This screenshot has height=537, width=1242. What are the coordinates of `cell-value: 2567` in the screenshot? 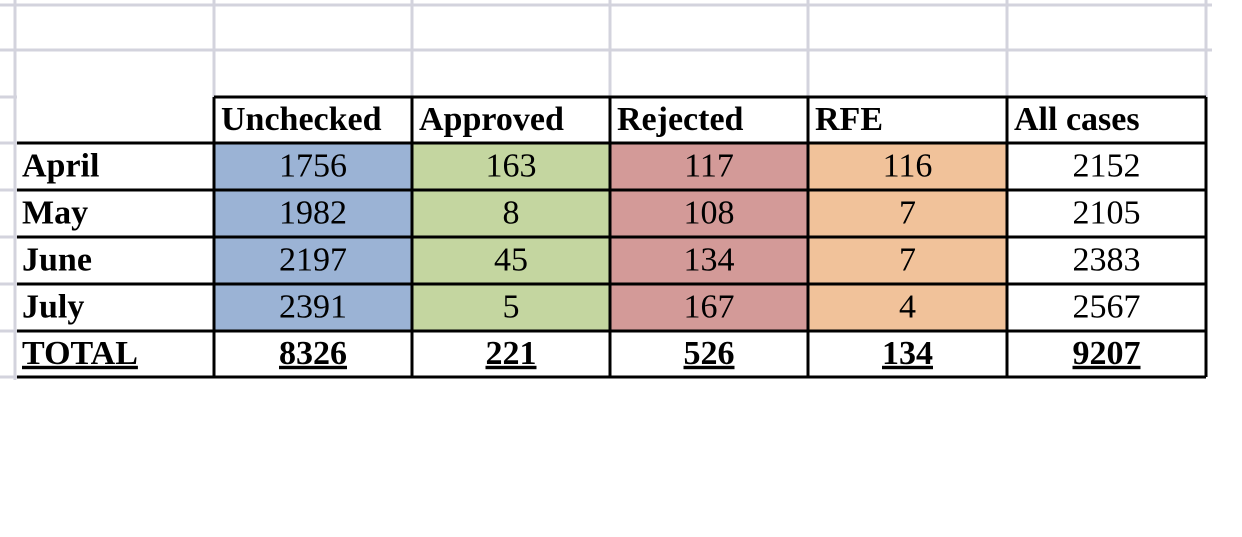 It's located at (1107, 306).